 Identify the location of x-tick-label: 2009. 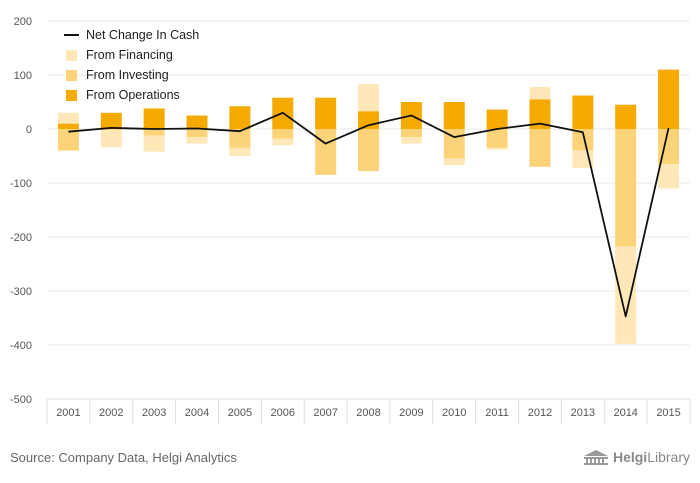
(411, 413).